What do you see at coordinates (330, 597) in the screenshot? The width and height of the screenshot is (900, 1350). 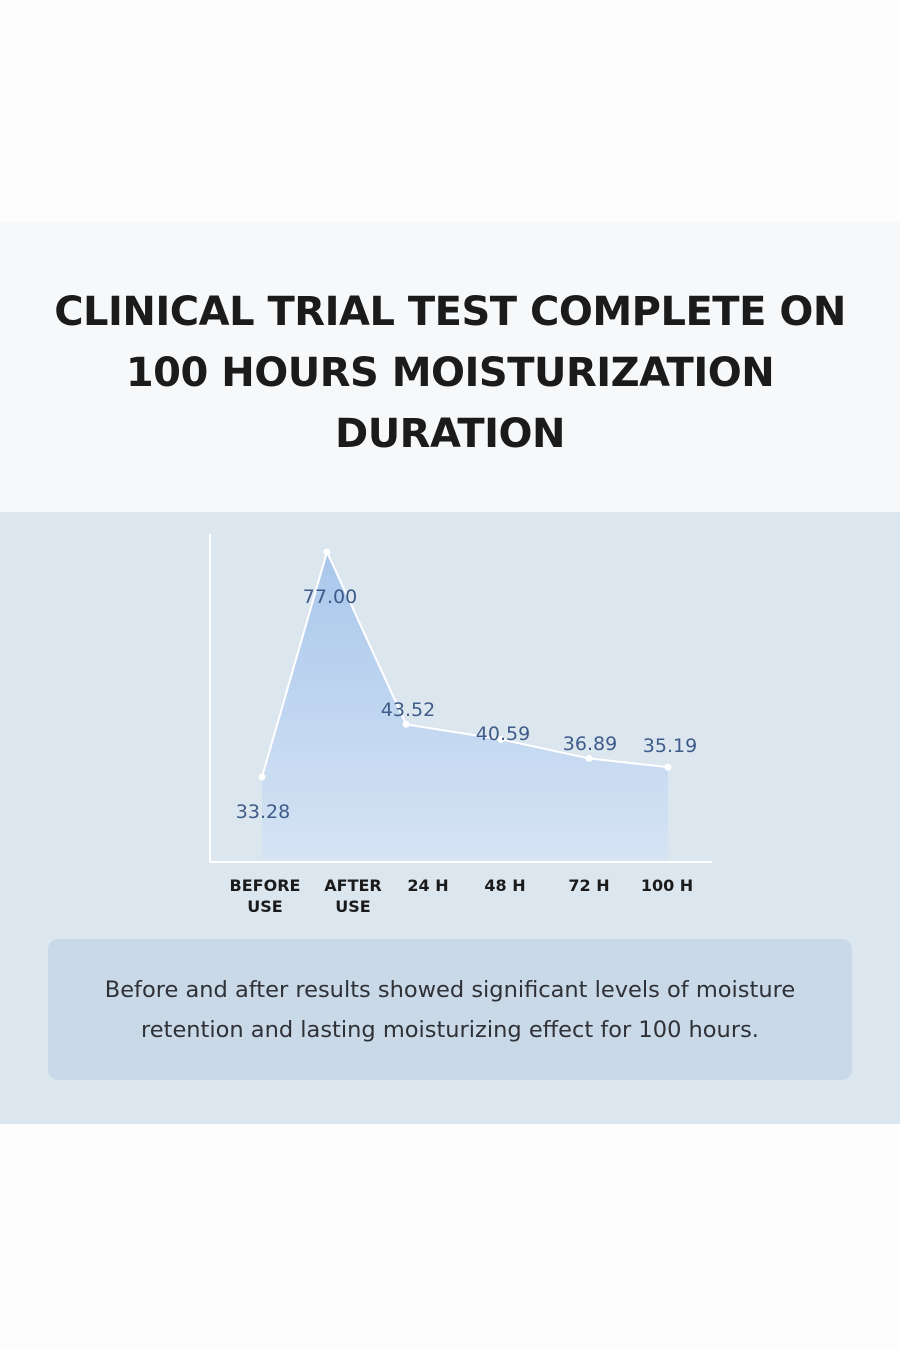 I see `data-label: 77.00` at bounding box center [330, 597].